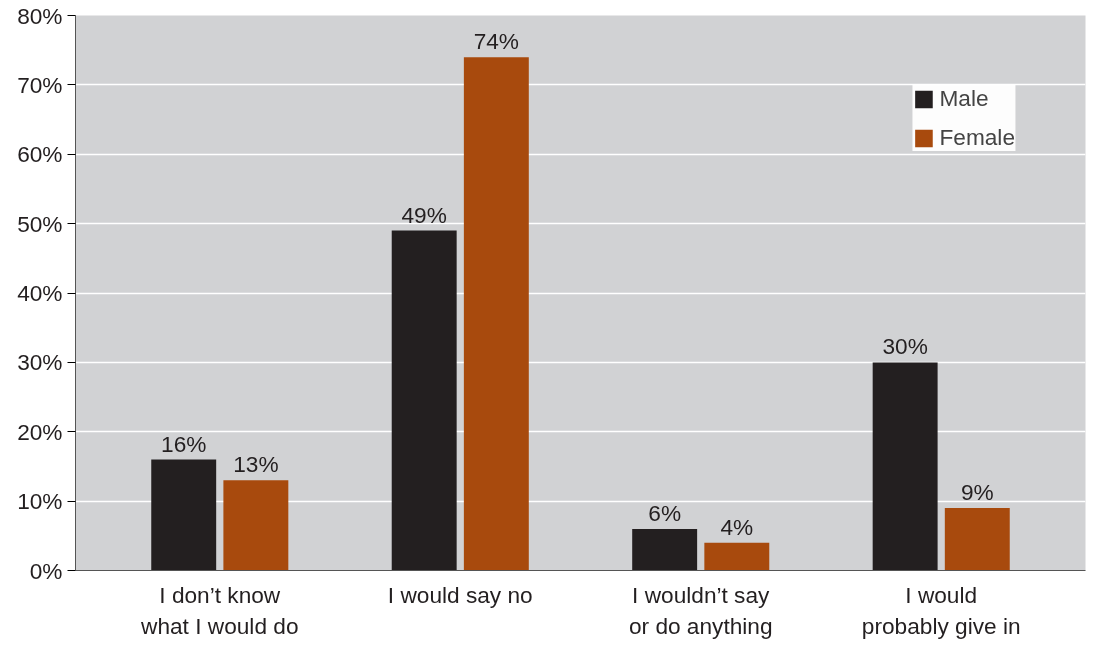  I want to click on y-tick-label: 30%, so click(40, 362).